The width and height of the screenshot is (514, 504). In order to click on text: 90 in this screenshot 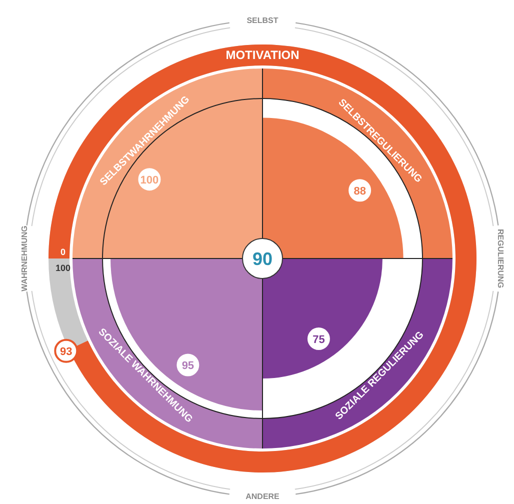, I will do `click(262, 259)`.